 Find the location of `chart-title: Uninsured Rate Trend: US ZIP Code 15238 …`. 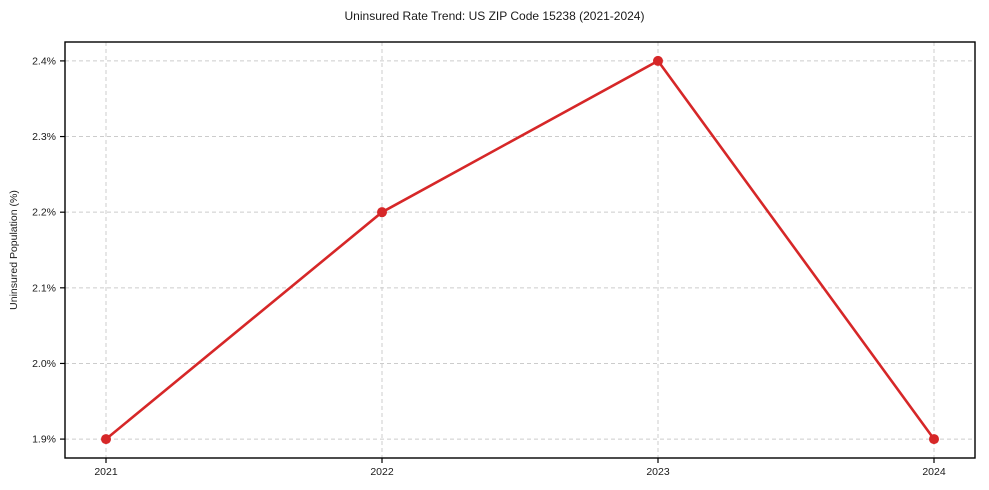

chart-title: Uninsured Rate Trend: US ZIP Code 15238 … is located at coordinates (494, 16).